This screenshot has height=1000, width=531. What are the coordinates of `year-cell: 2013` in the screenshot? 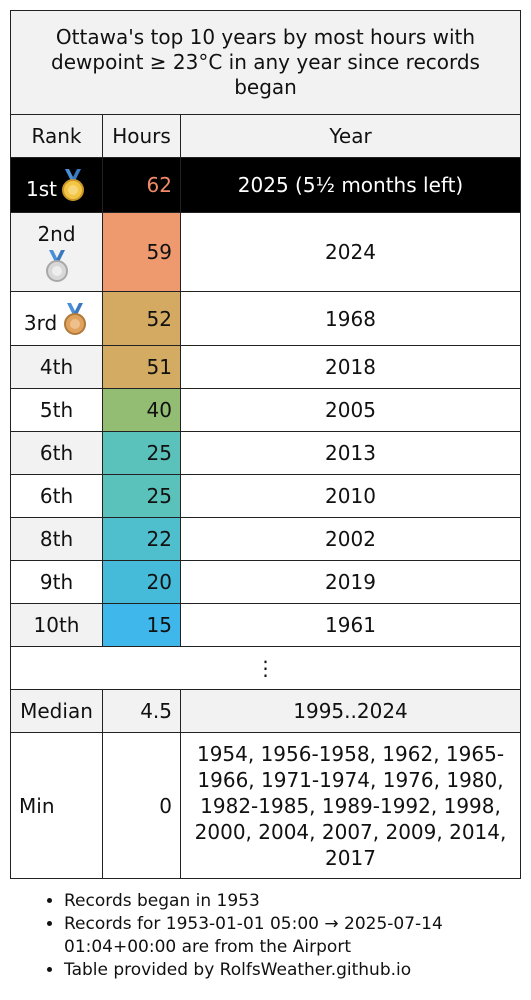 It's located at (350, 453).